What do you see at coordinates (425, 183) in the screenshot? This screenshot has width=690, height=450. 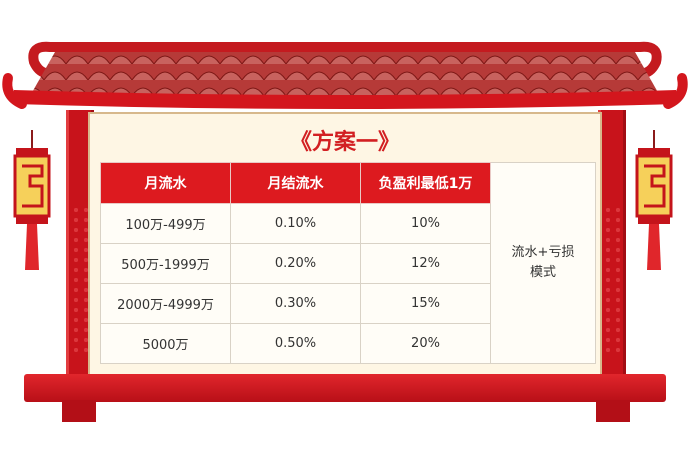 I see `header-negative-profit: 负盈利最低1万` at bounding box center [425, 183].